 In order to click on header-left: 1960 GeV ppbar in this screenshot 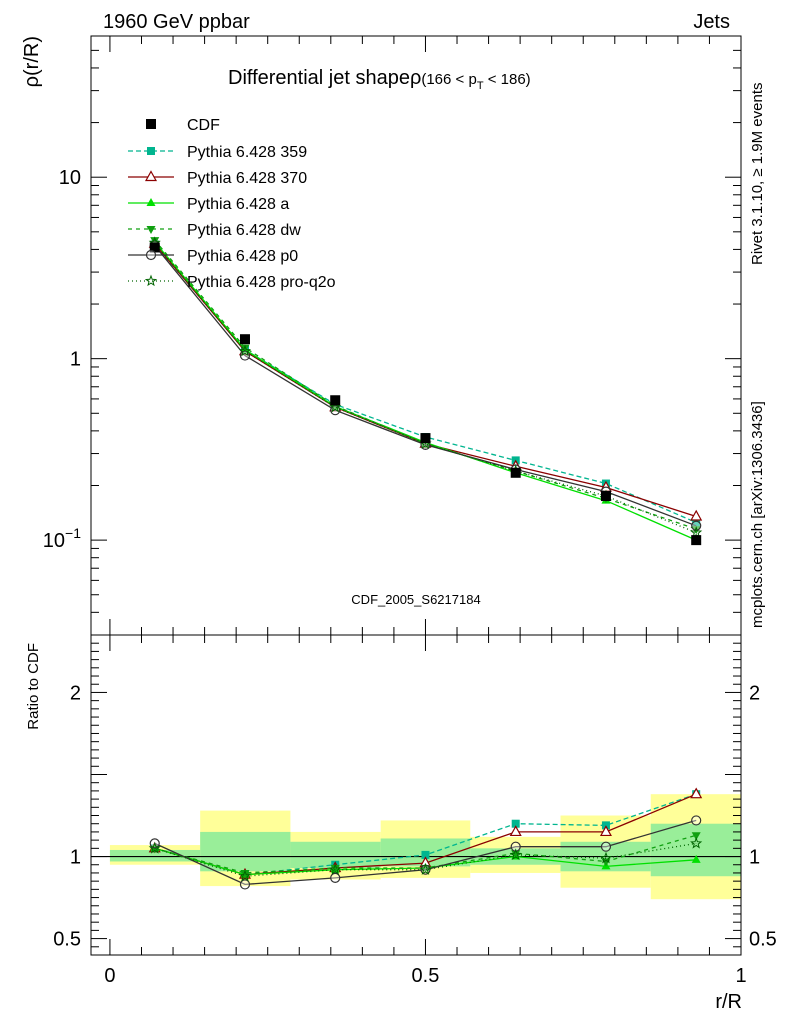, I will do `click(176, 22)`.